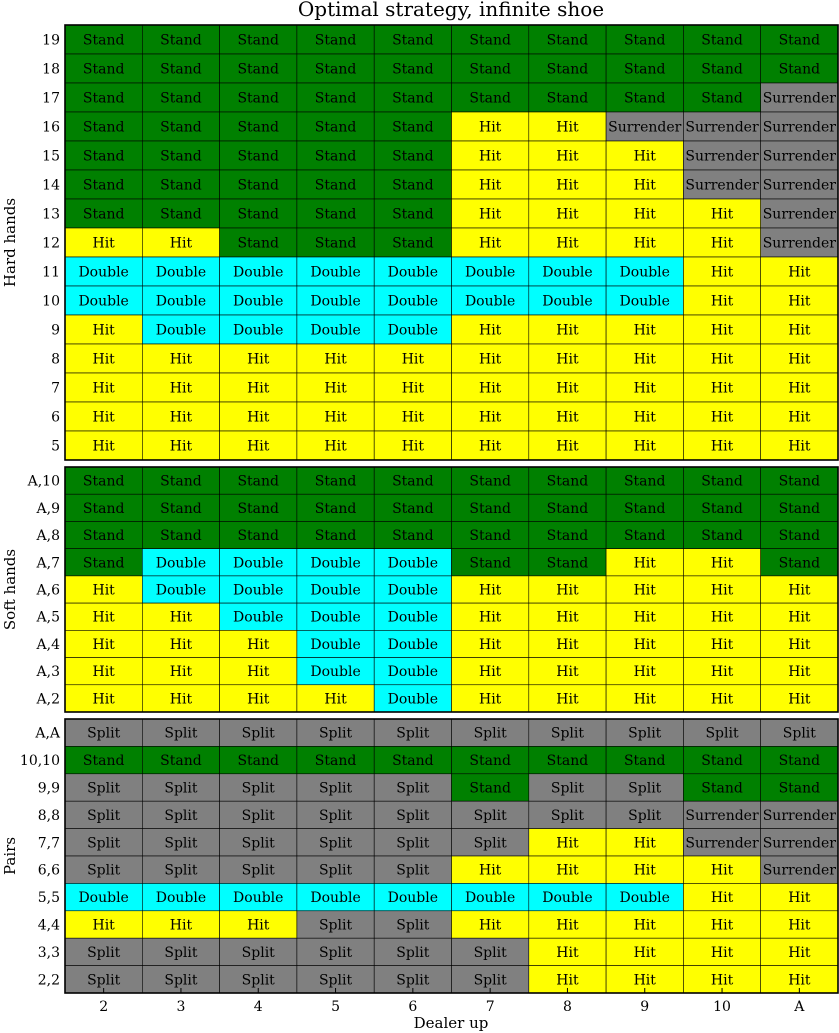  I want to click on cell-a-a-vs-a, so click(799, 732).